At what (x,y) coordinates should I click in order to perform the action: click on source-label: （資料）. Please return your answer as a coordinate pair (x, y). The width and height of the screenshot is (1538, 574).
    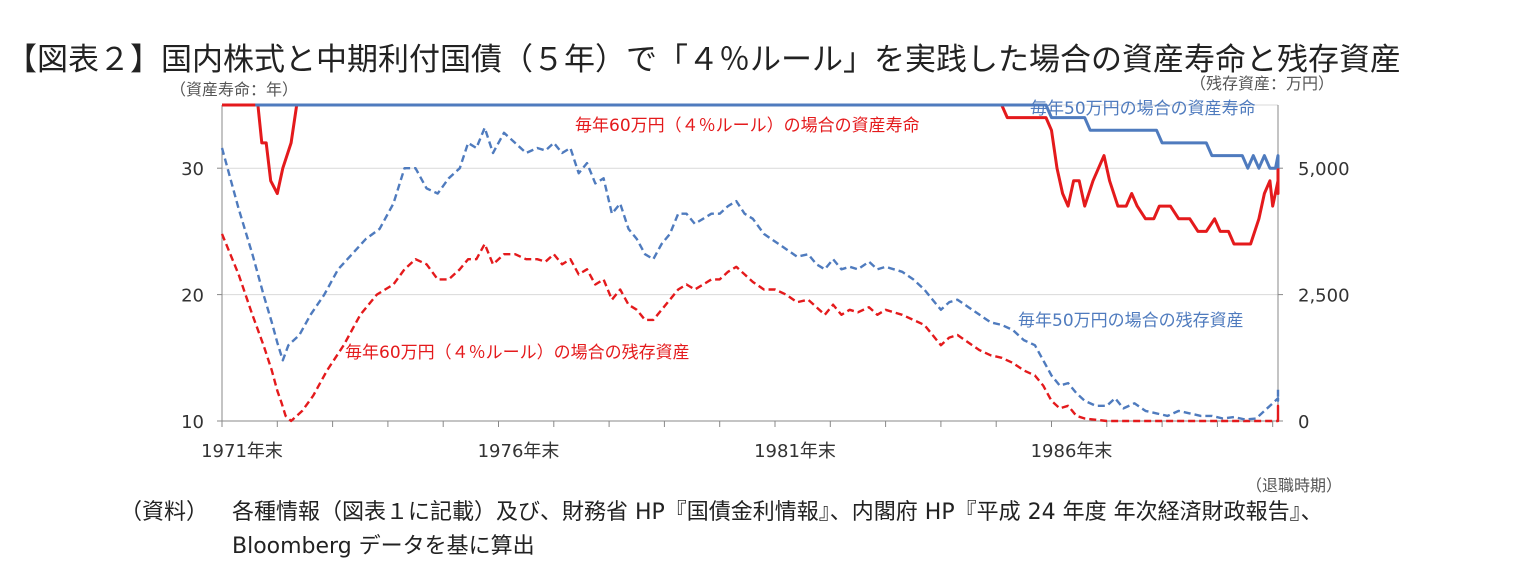
    Looking at the image, I should click on (164, 512).